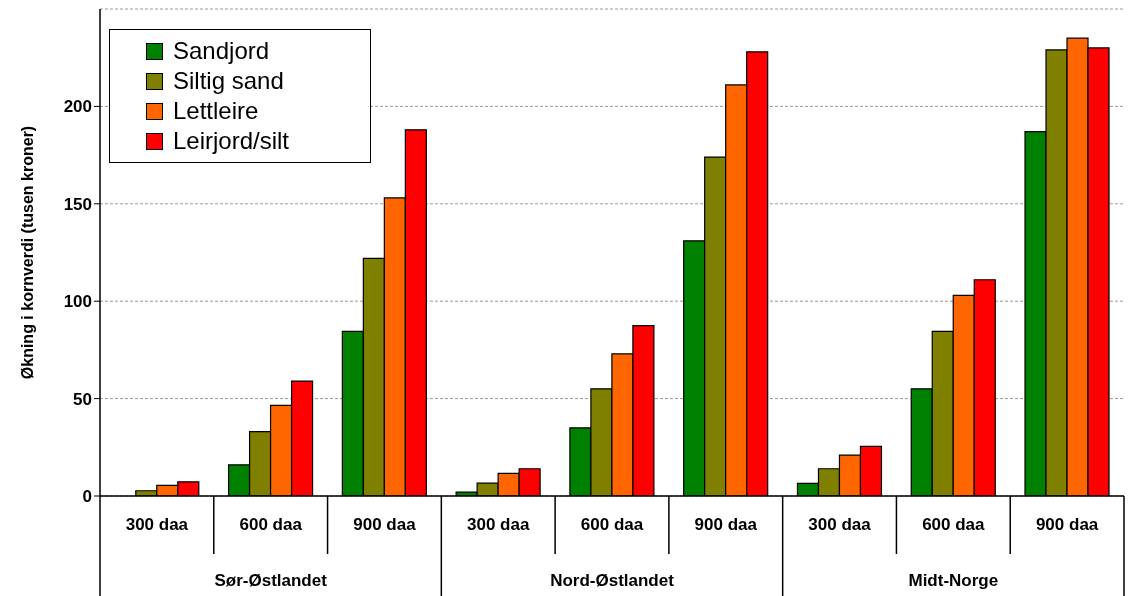 The width and height of the screenshot is (1132, 596). Describe the element at coordinates (77, 302) in the screenshot. I see `y-tick-label: 100` at that location.